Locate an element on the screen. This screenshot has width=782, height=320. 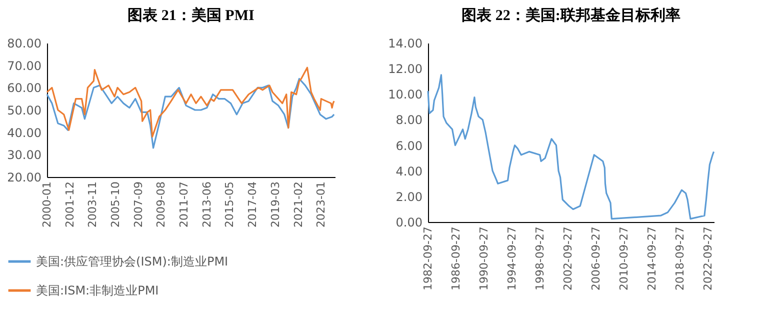
x-tick-label: 2021-02 is located at coordinates (298, 205).